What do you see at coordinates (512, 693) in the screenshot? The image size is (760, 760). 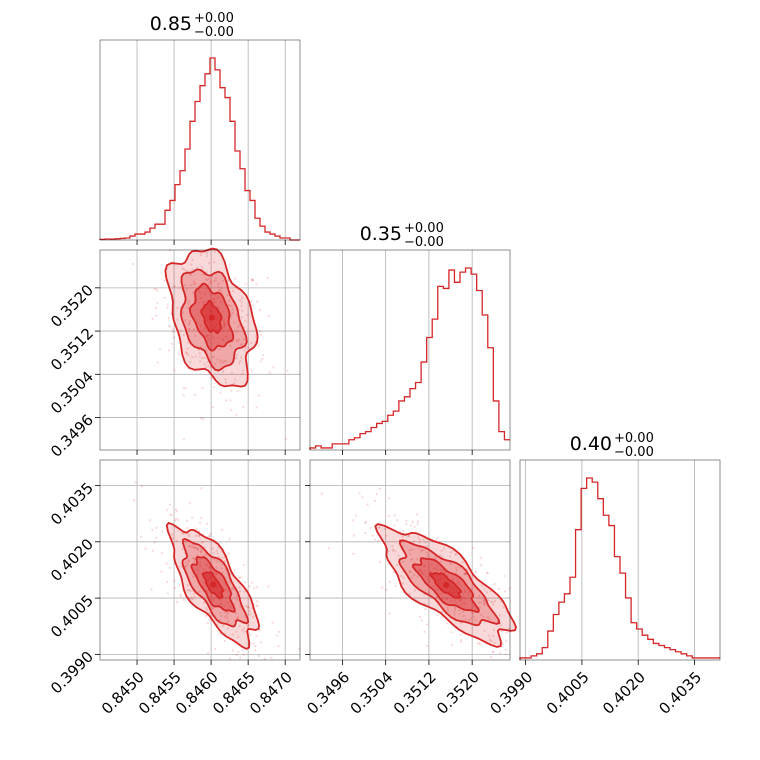 I see `x-tick-label: 0.3990` at bounding box center [512, 693].